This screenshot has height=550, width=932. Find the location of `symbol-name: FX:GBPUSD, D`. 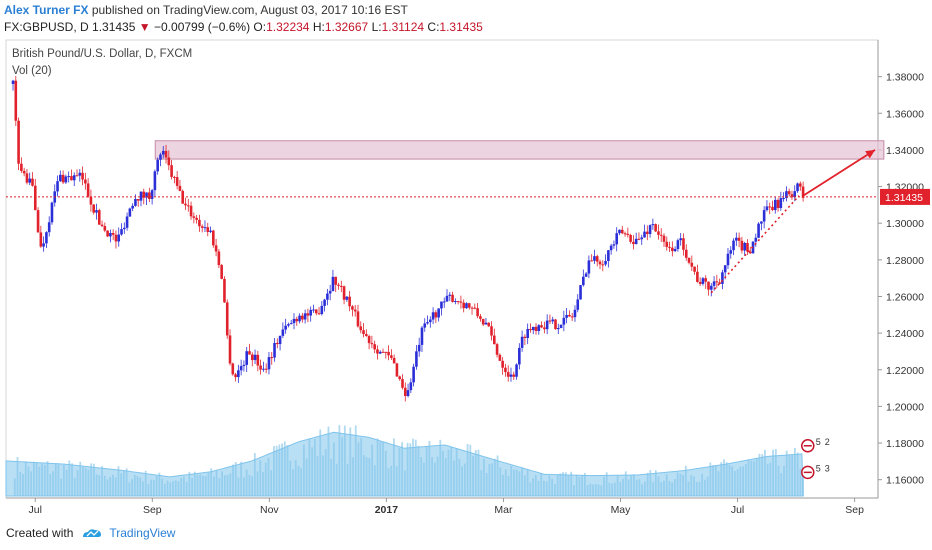

symbol-name: FX:GBPUSD, D is located at coordinates (46, 27).